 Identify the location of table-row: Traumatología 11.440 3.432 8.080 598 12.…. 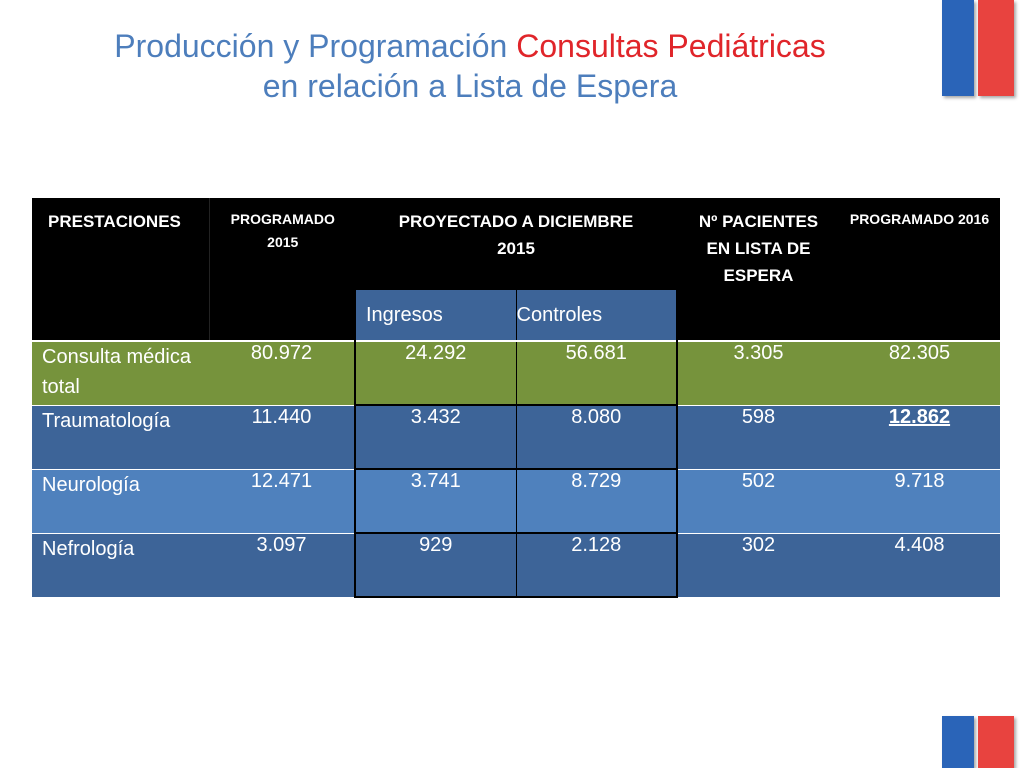
(516, 436).